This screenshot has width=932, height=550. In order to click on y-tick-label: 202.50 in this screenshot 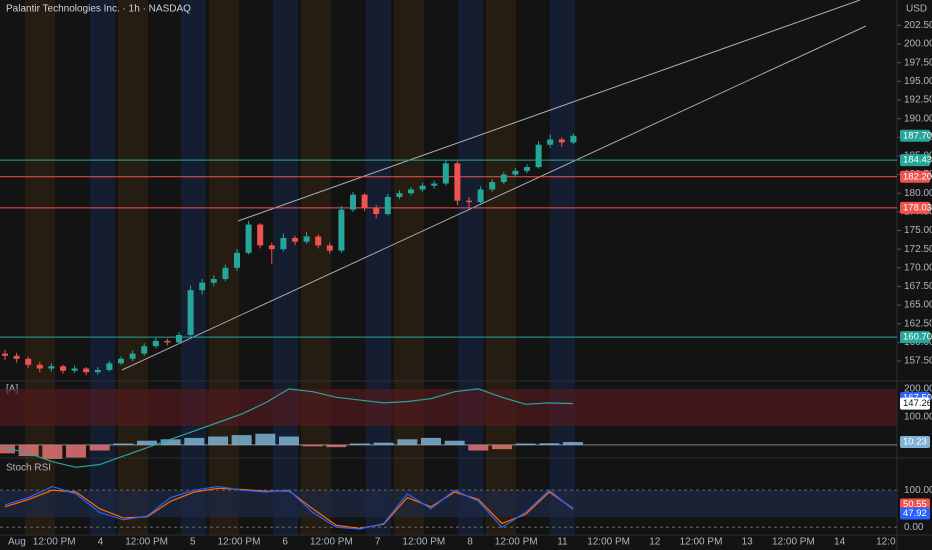, I will do `click(918, 25)`.